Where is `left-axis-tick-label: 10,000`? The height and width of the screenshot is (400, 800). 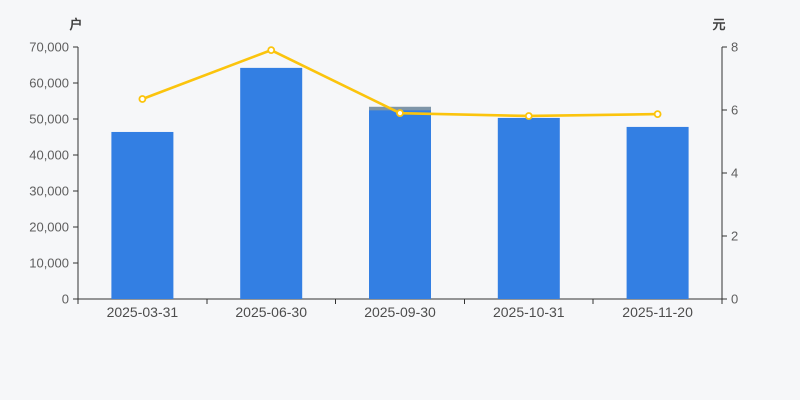 left-axis-tick-label: 10,000 is located at coordinates (49, 263).